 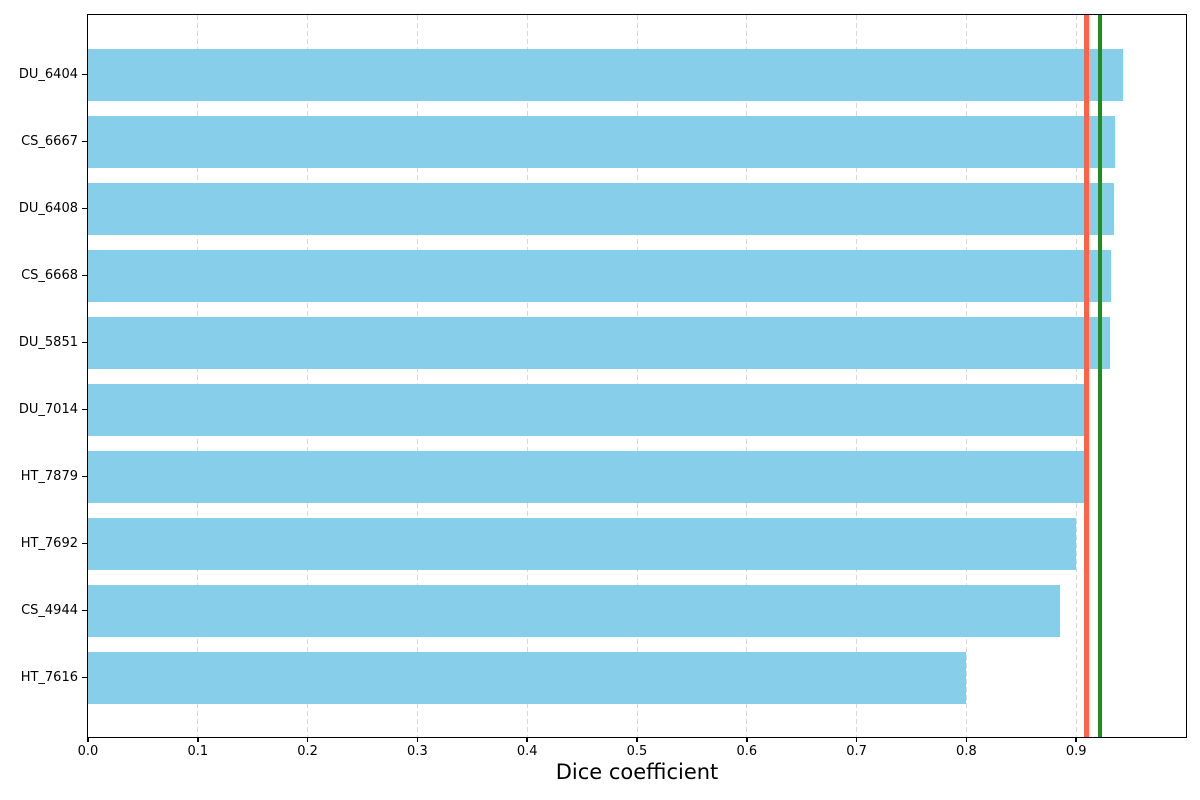 I want to click on x-tick-label-0.6: 0.6, so click(x=747, y=751).